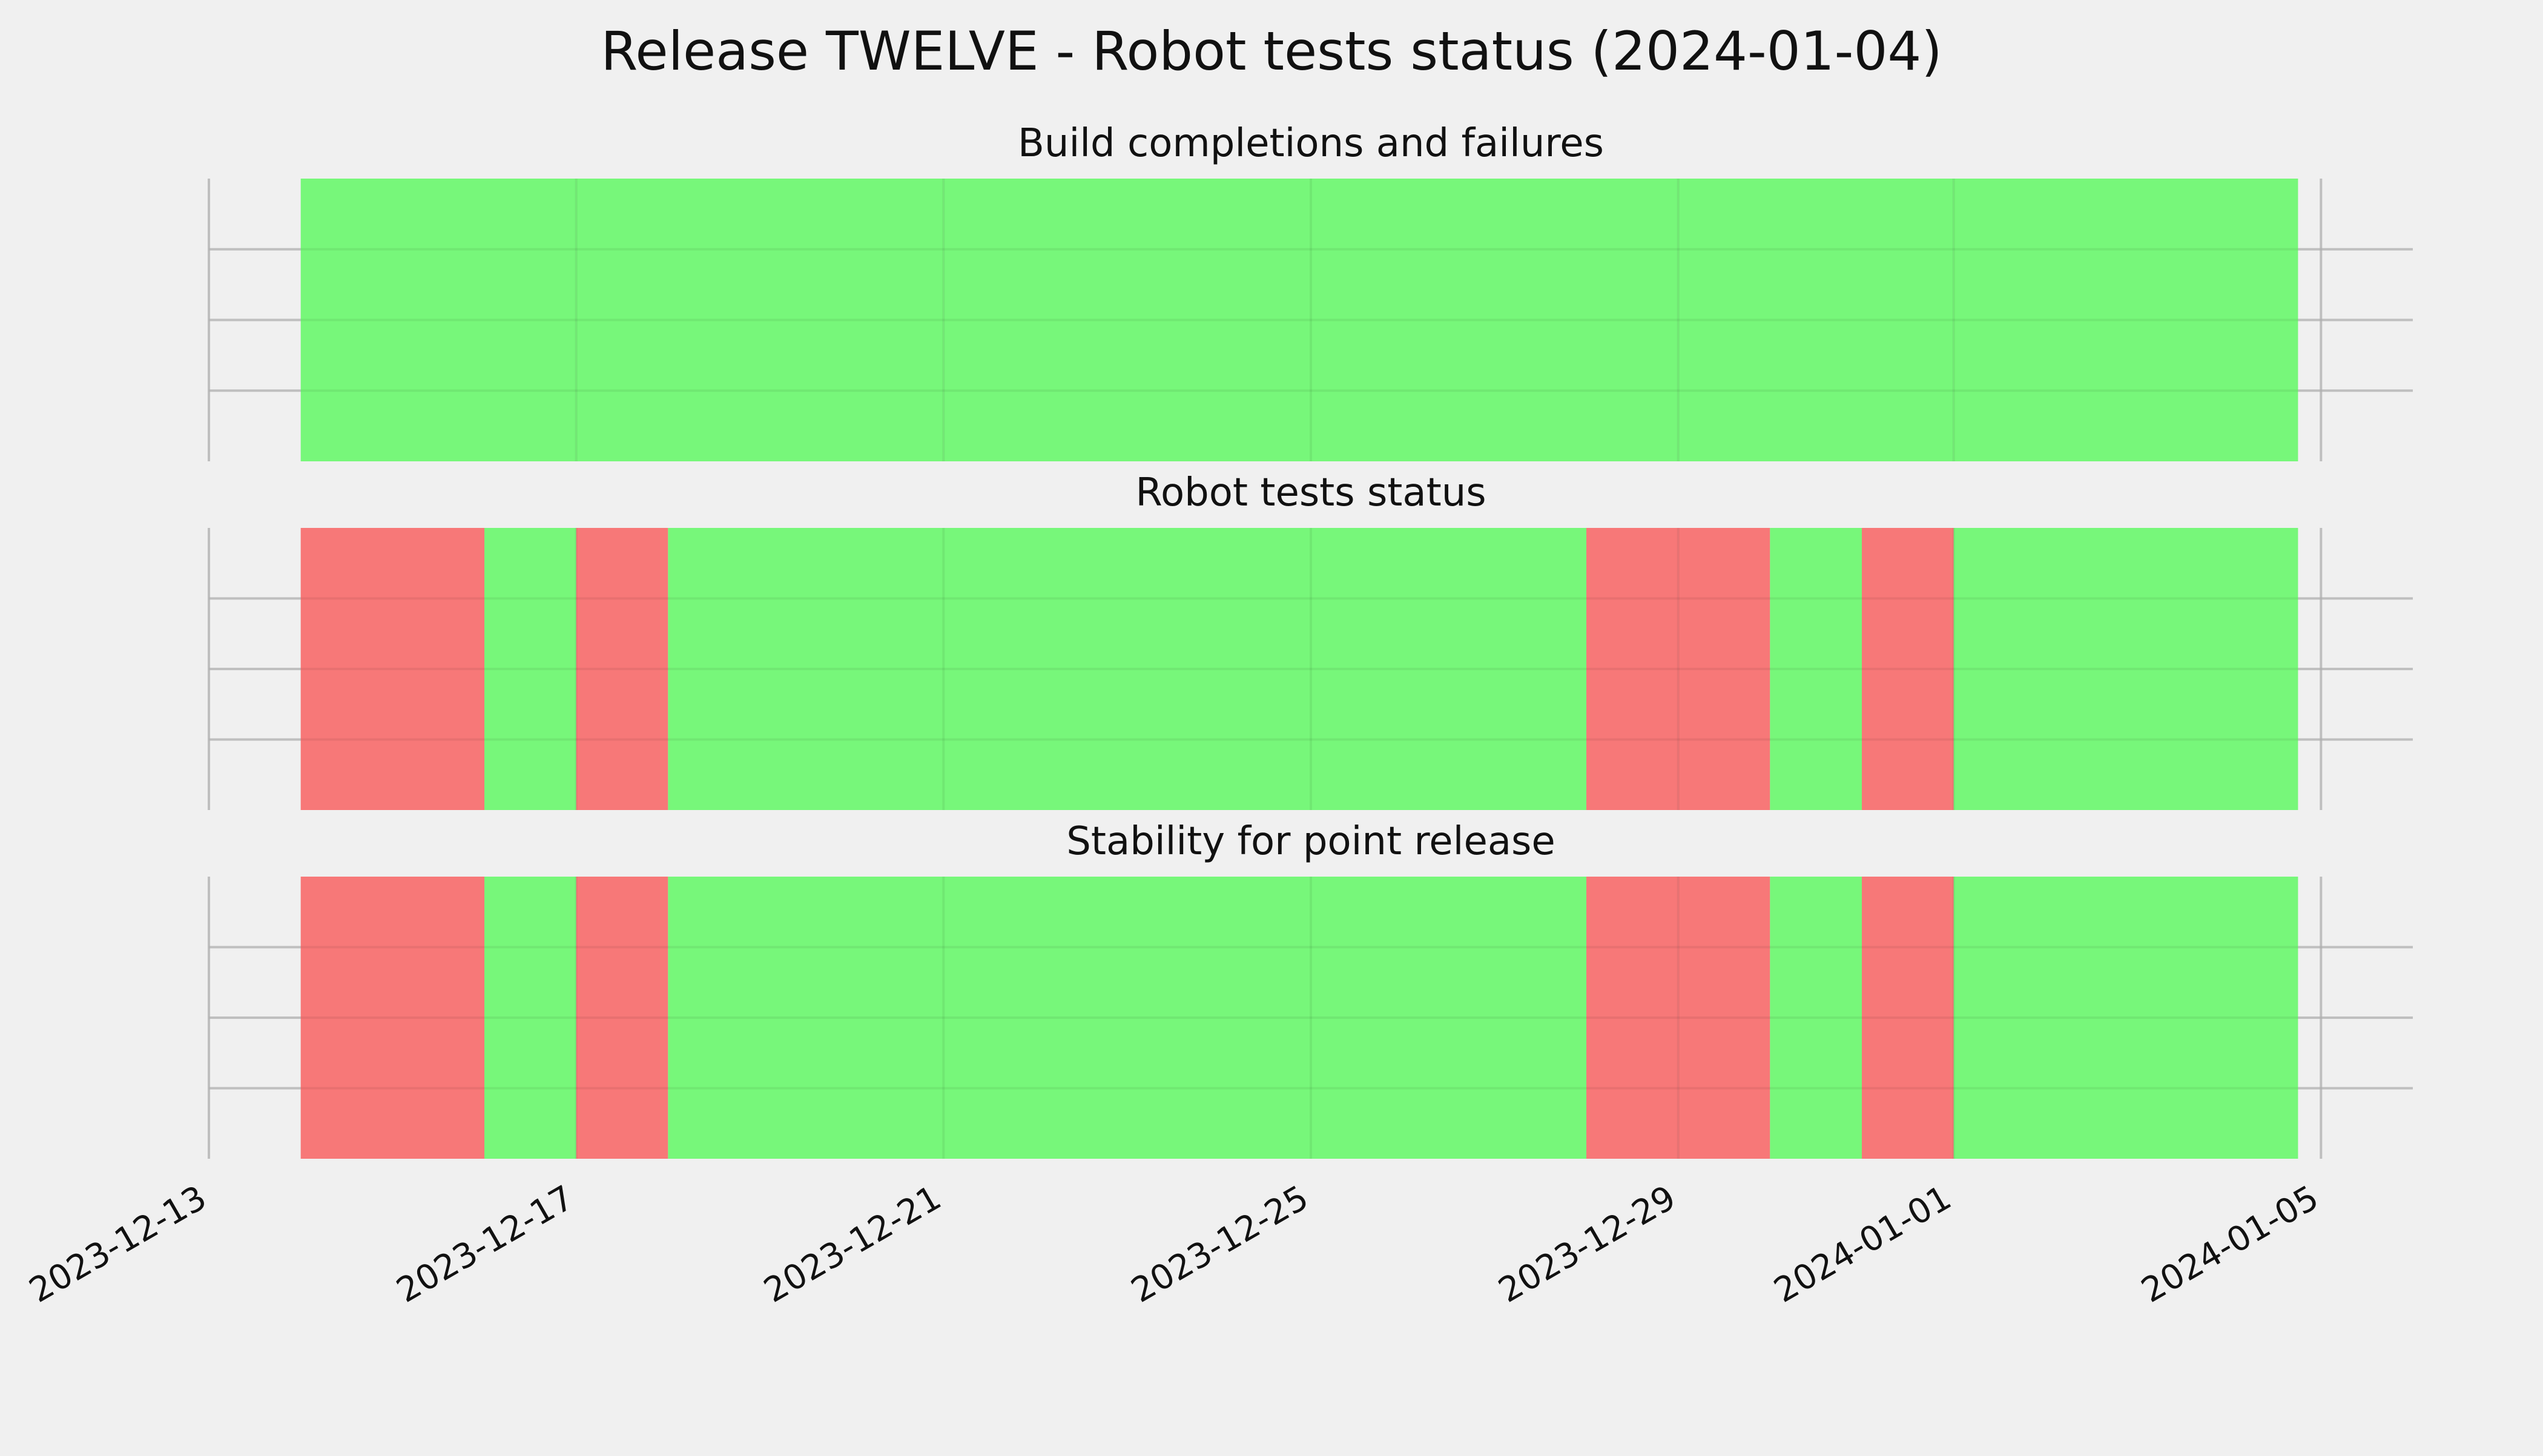 This screenshot has width=2543, height=1456. What do you see at coordinates (1311, 841) in the screenshot?
I see `panel-title: Stability for point release` at bounding box center [1311, 841].